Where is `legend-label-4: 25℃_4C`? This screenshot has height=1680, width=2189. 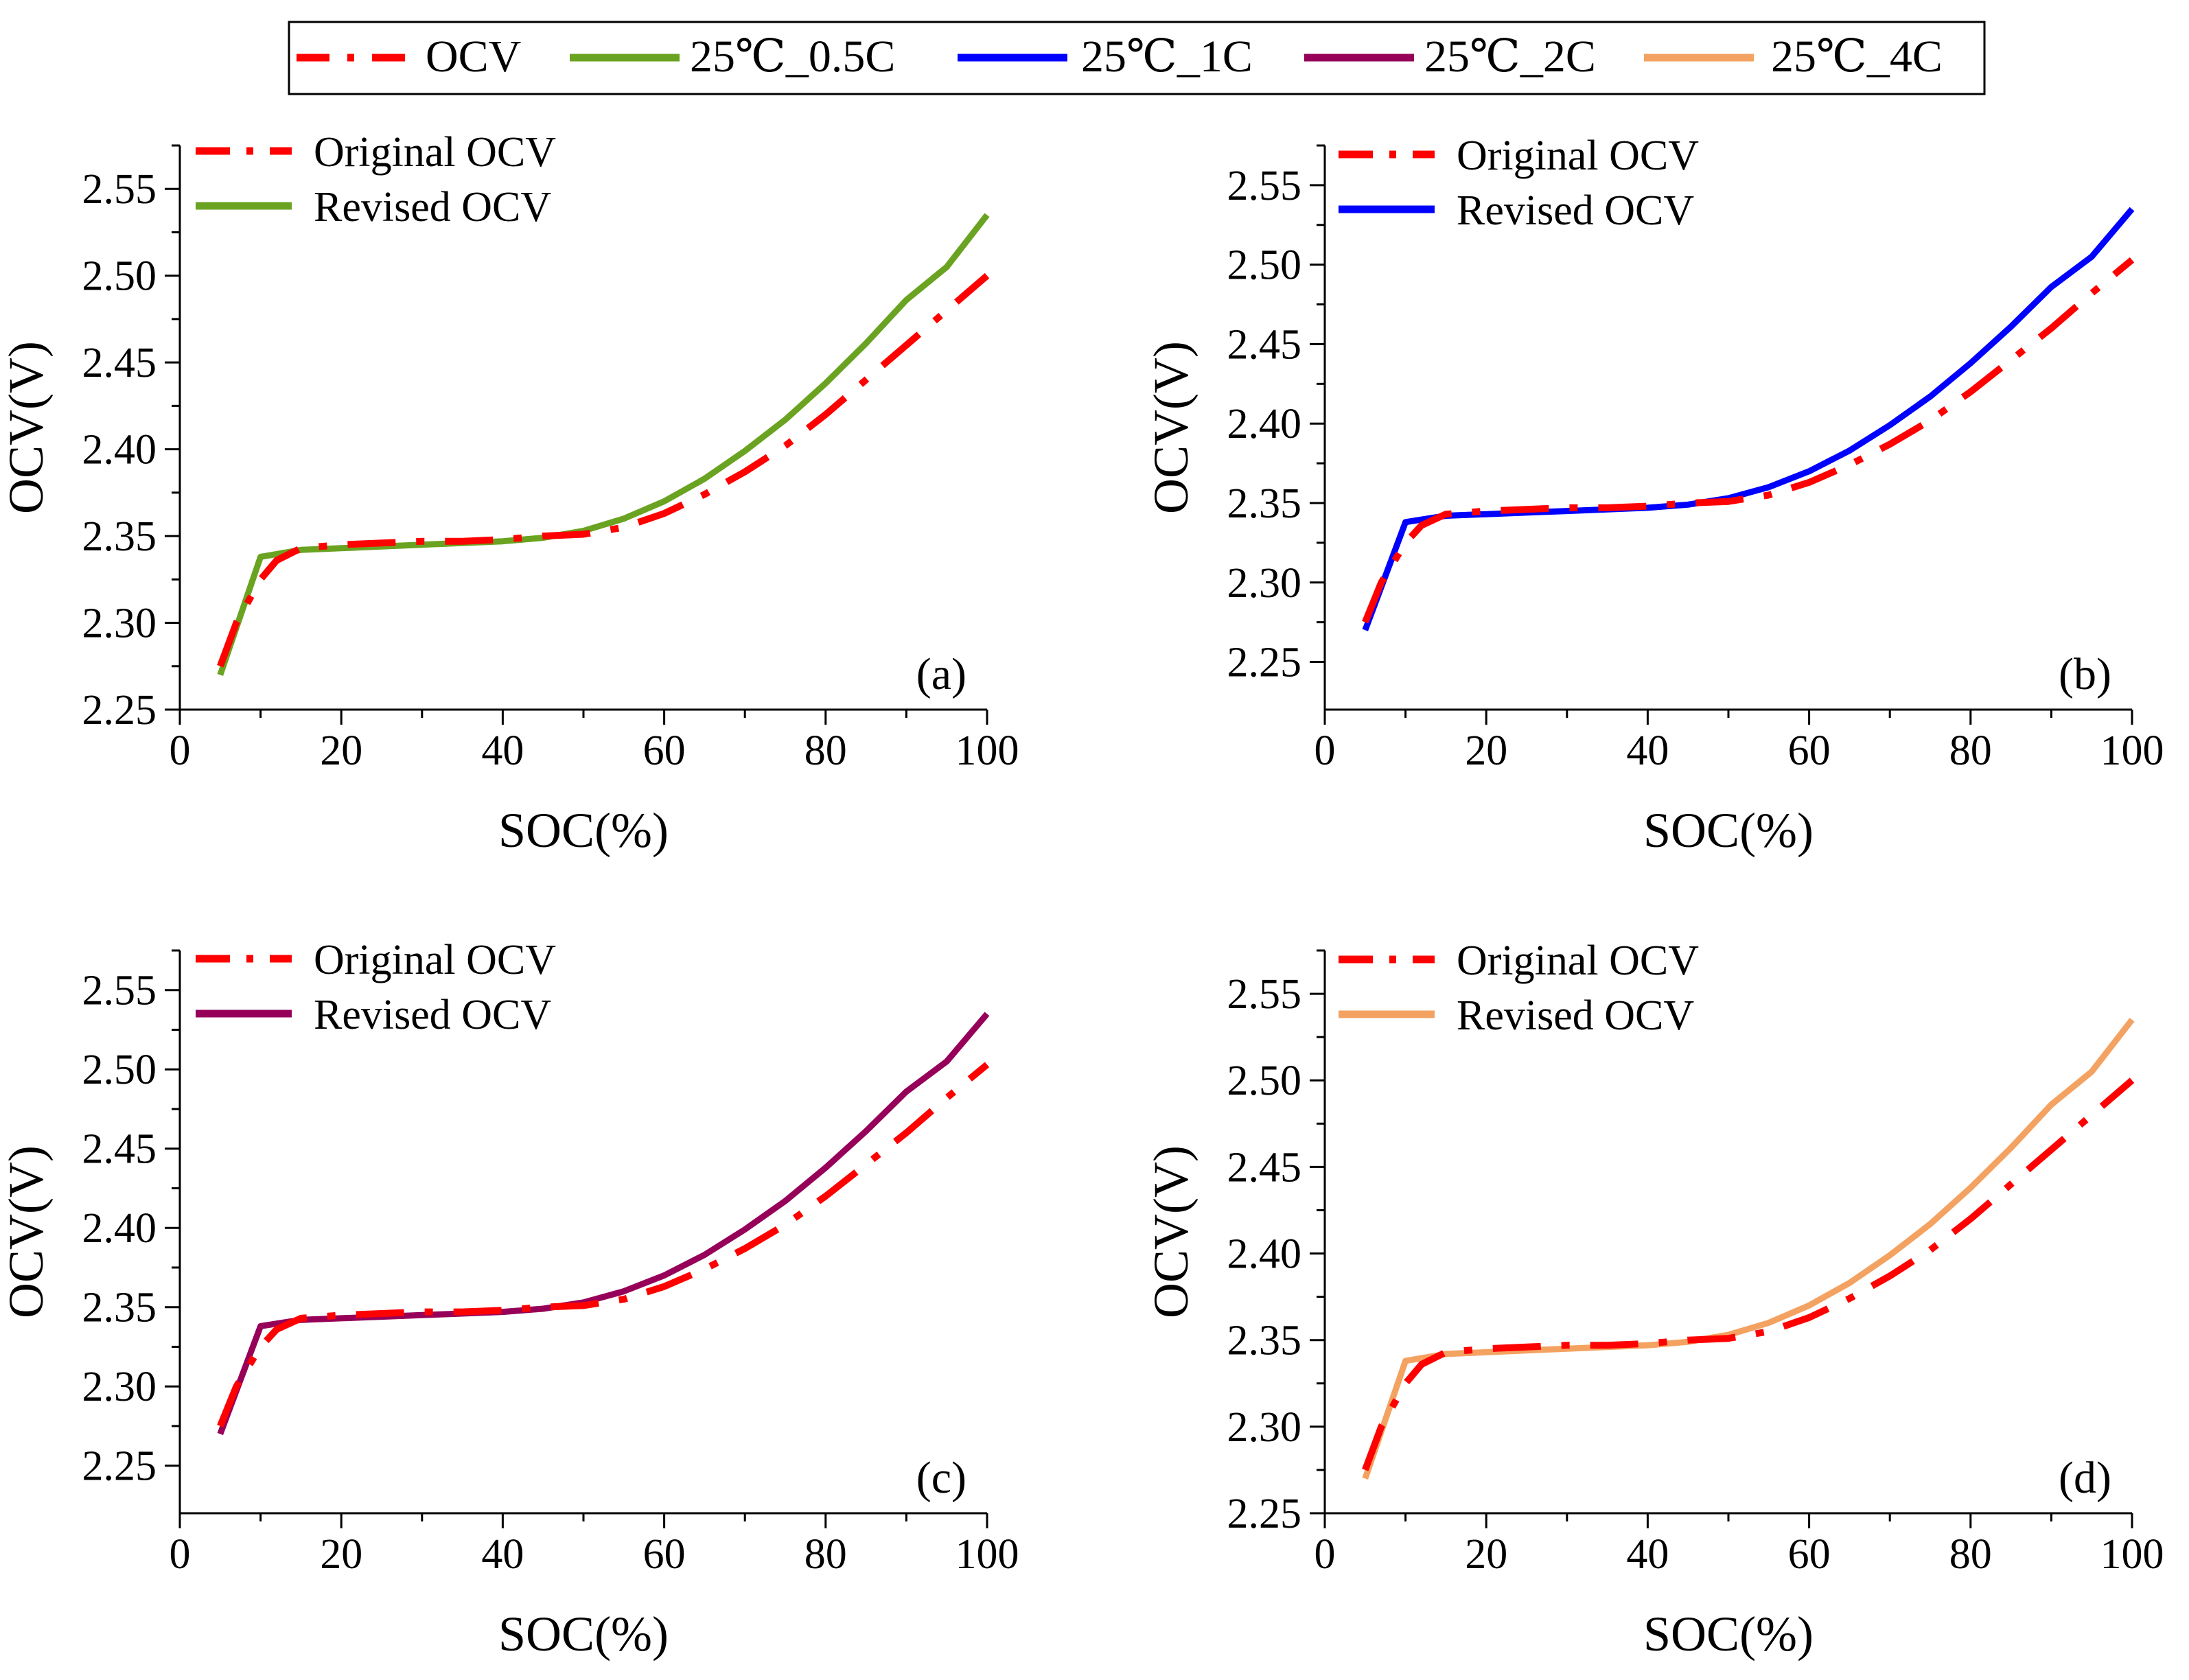 legend-label-4: 25℃_4C is located at coordinates (1857, 57).